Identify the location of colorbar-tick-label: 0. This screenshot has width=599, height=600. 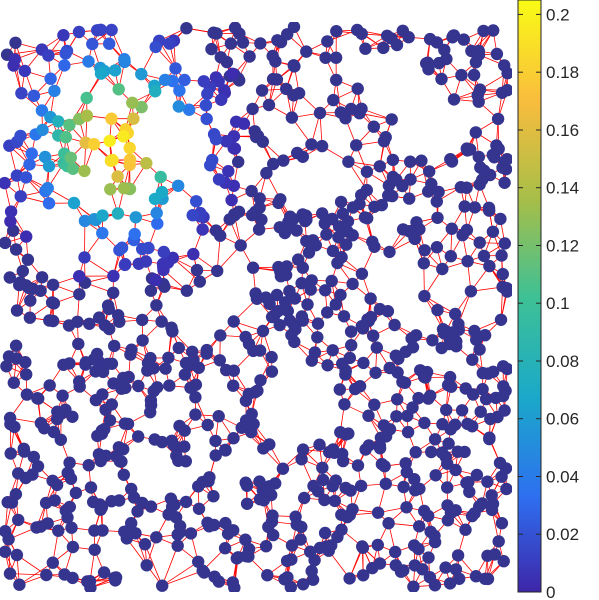
(550, 591).